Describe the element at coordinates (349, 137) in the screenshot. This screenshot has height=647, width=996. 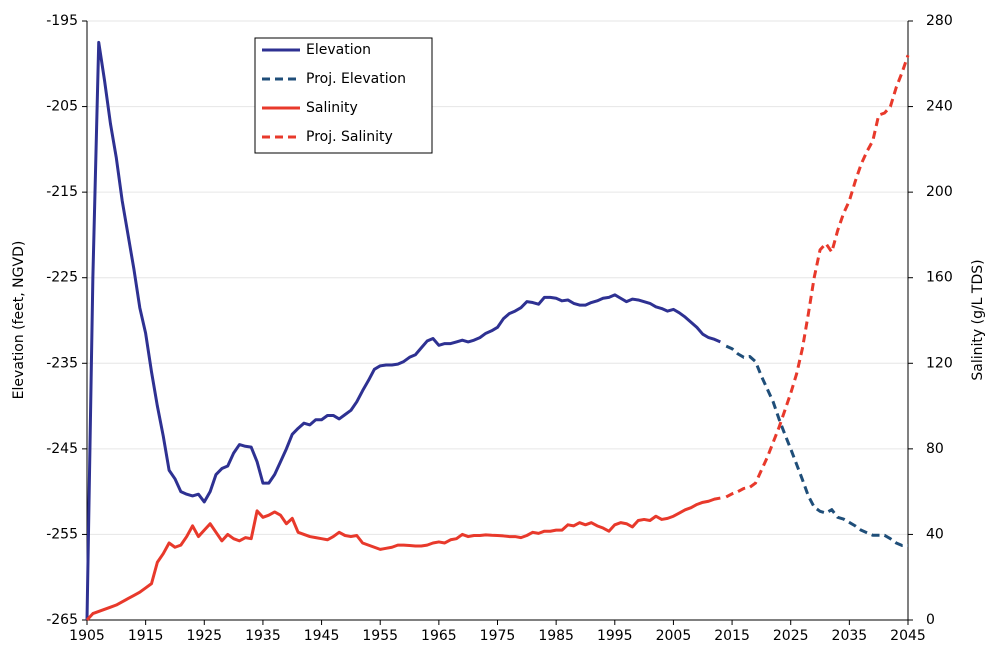
I see `legend-label: Proj. Salinity` at that location.